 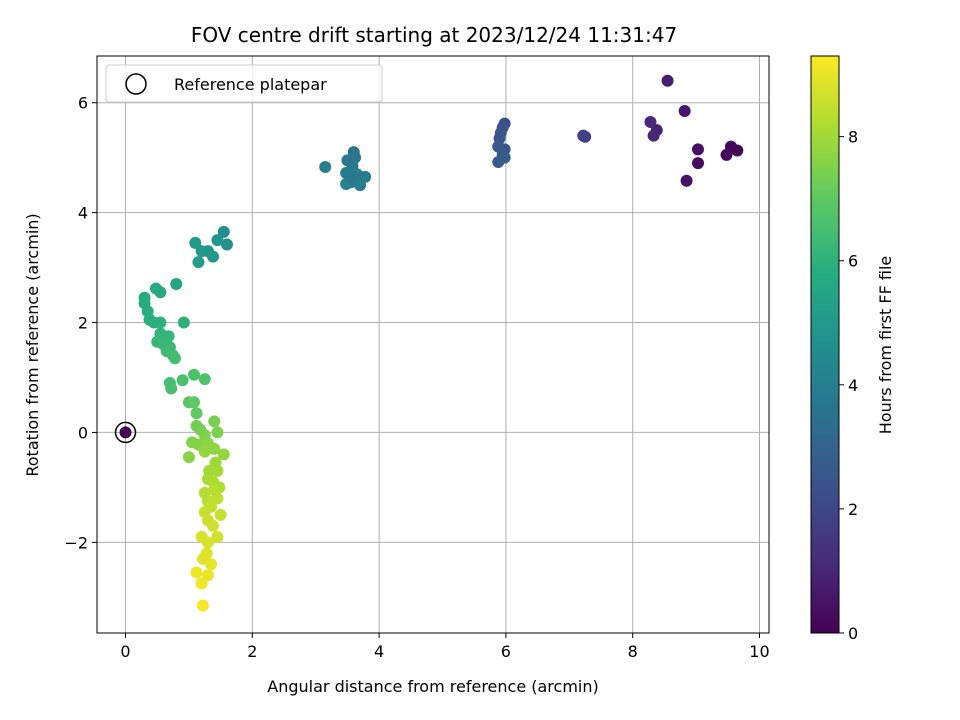 What do you see at coordinates (125, 651) in the screenshot?
I see `x-tick-label: 0` at bounding box center [125, 651].